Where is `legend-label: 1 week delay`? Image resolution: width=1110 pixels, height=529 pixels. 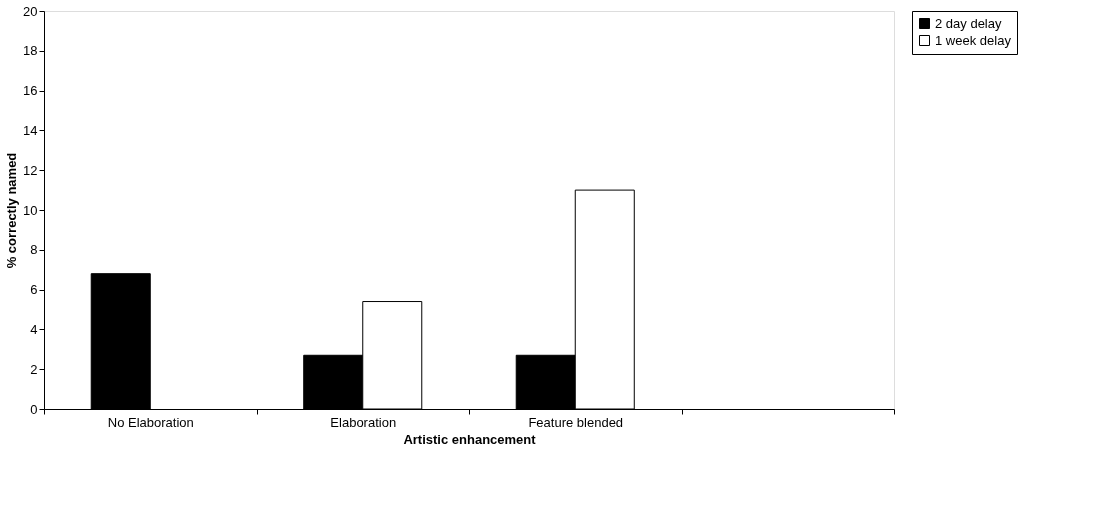
legend-label: 1 week delay is located at coordinates (973, 40).